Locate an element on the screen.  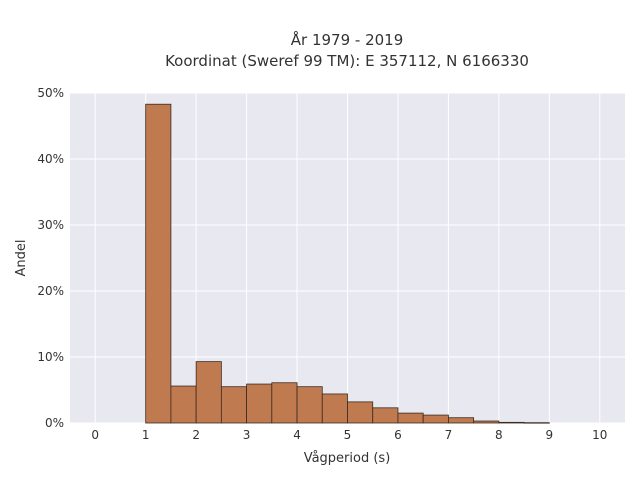
y-tick-label: 40% is located at coordinates (50, 159).